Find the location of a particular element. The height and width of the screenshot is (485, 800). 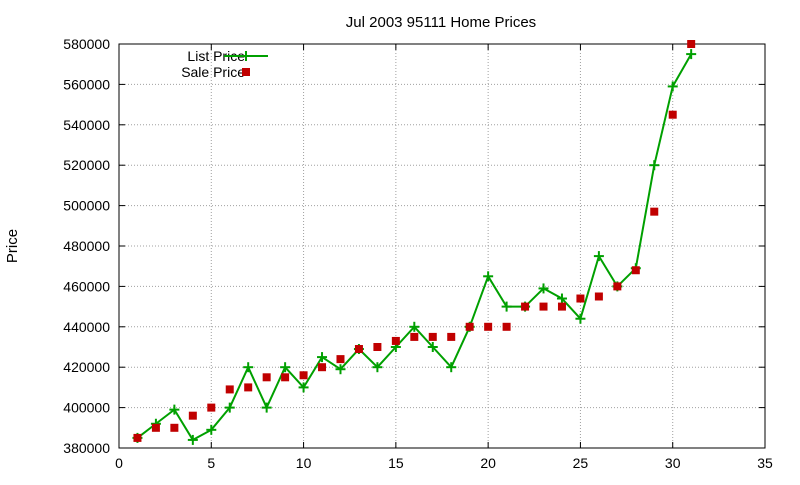

y-tick-label: 460000 is located at coordinates (86, 286).